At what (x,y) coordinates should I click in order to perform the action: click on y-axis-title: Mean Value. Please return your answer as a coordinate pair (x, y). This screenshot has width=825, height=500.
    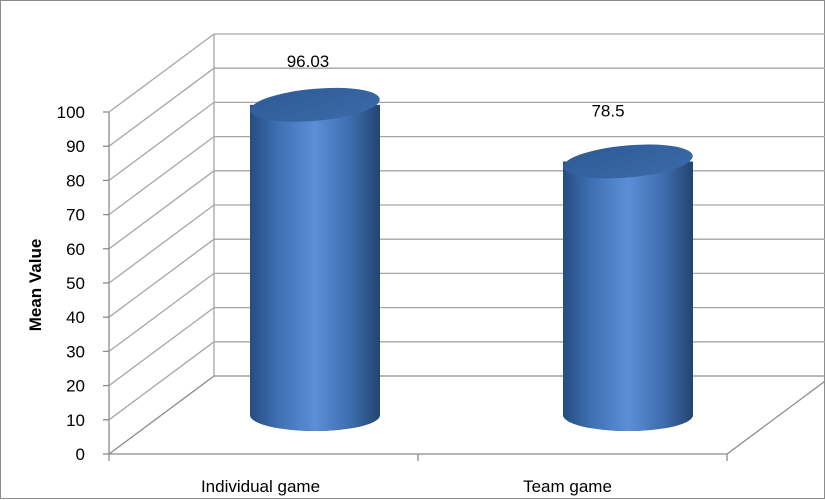
    Looking at the image, I should click on (35, 285).